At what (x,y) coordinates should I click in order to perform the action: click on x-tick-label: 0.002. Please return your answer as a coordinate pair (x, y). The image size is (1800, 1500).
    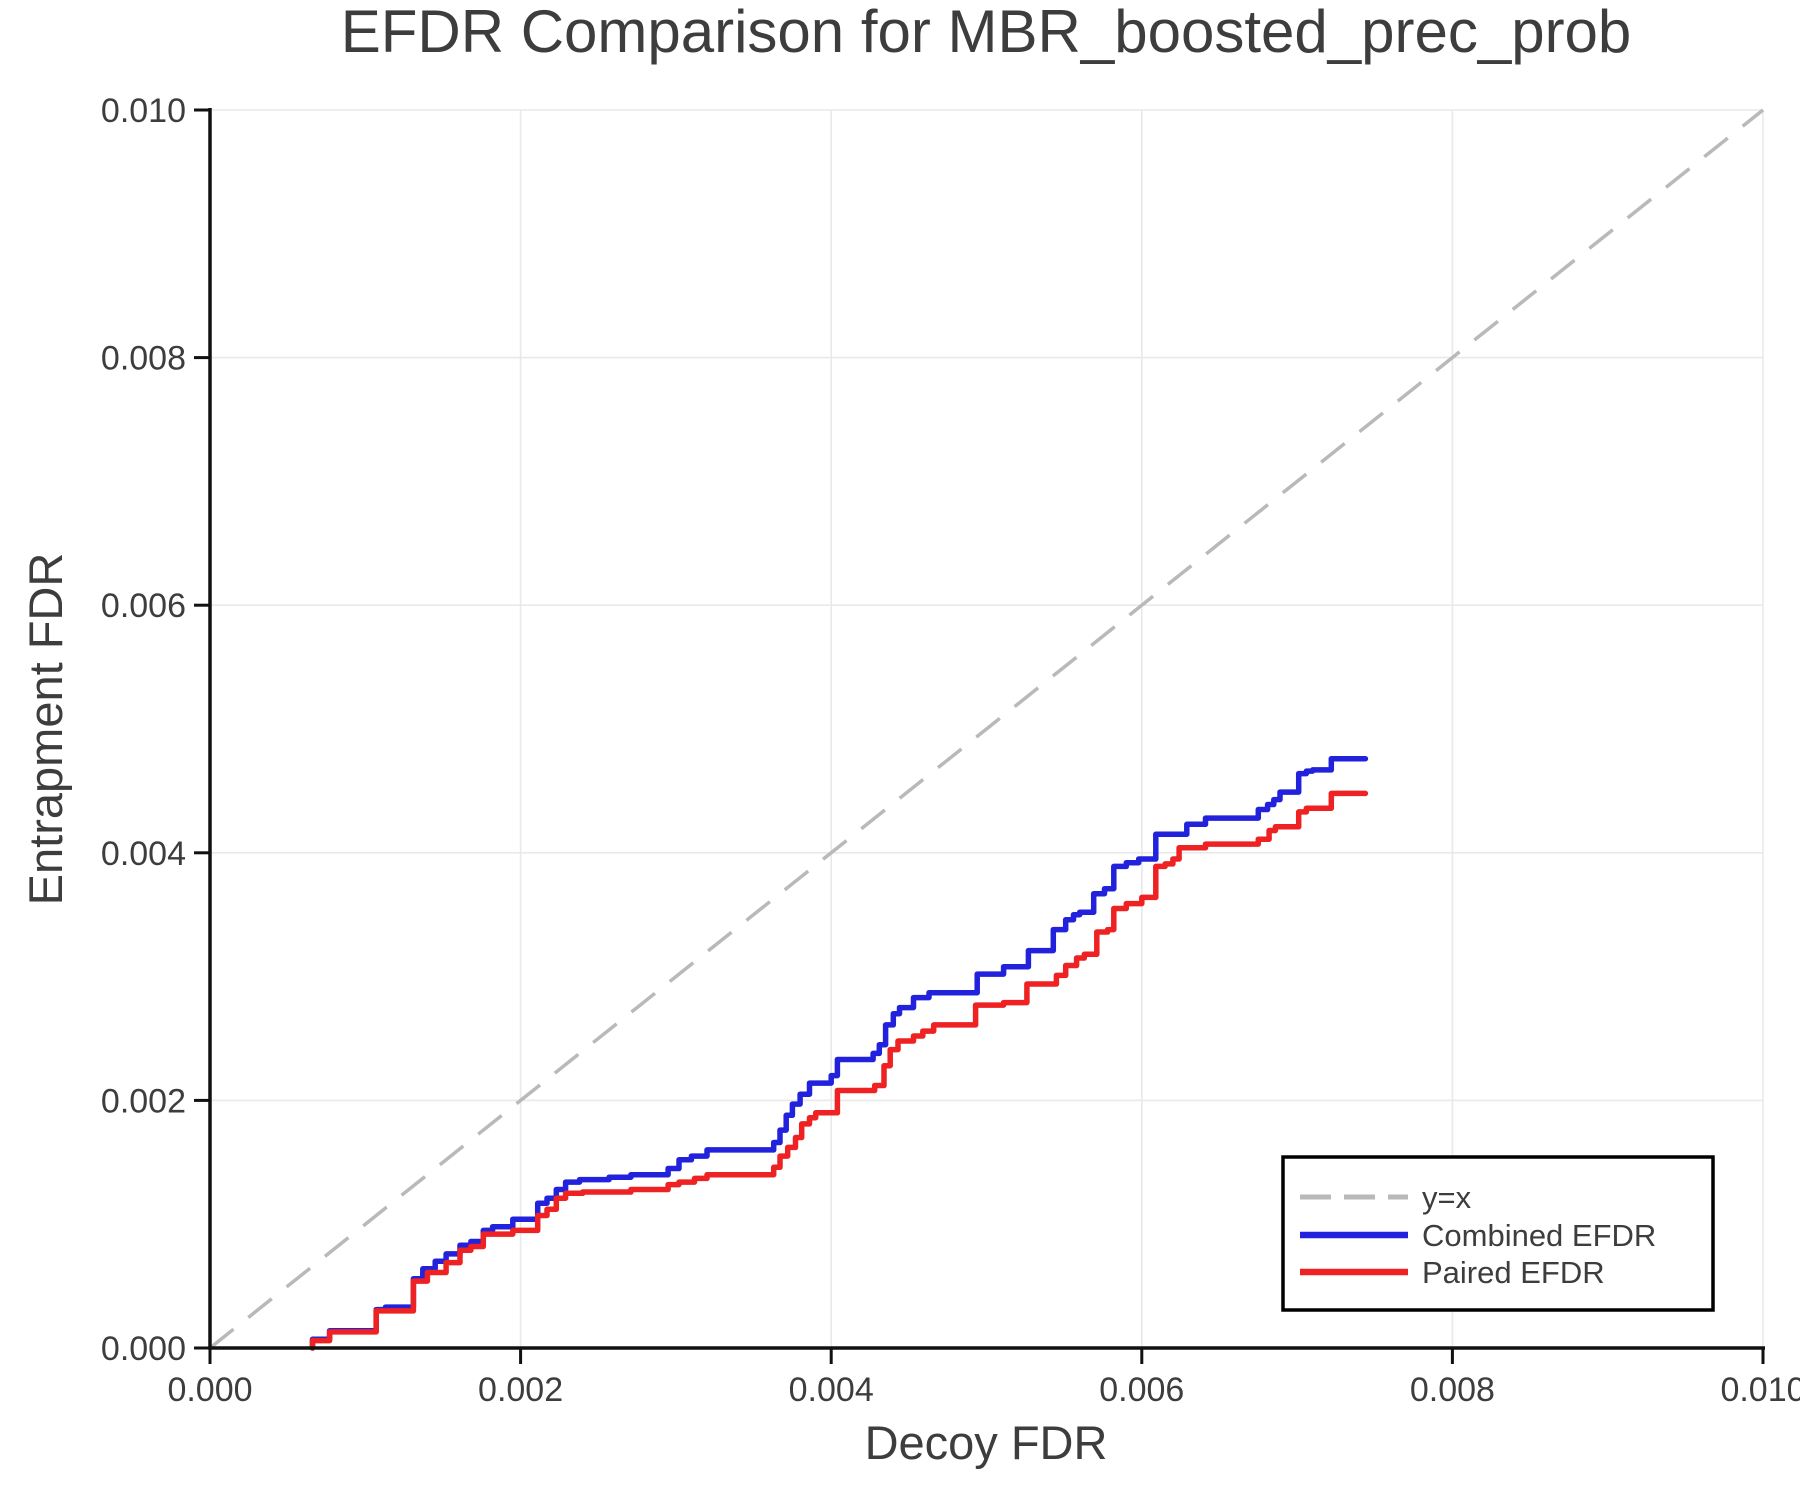
    Looking at the image, I should click on (520, 1390).